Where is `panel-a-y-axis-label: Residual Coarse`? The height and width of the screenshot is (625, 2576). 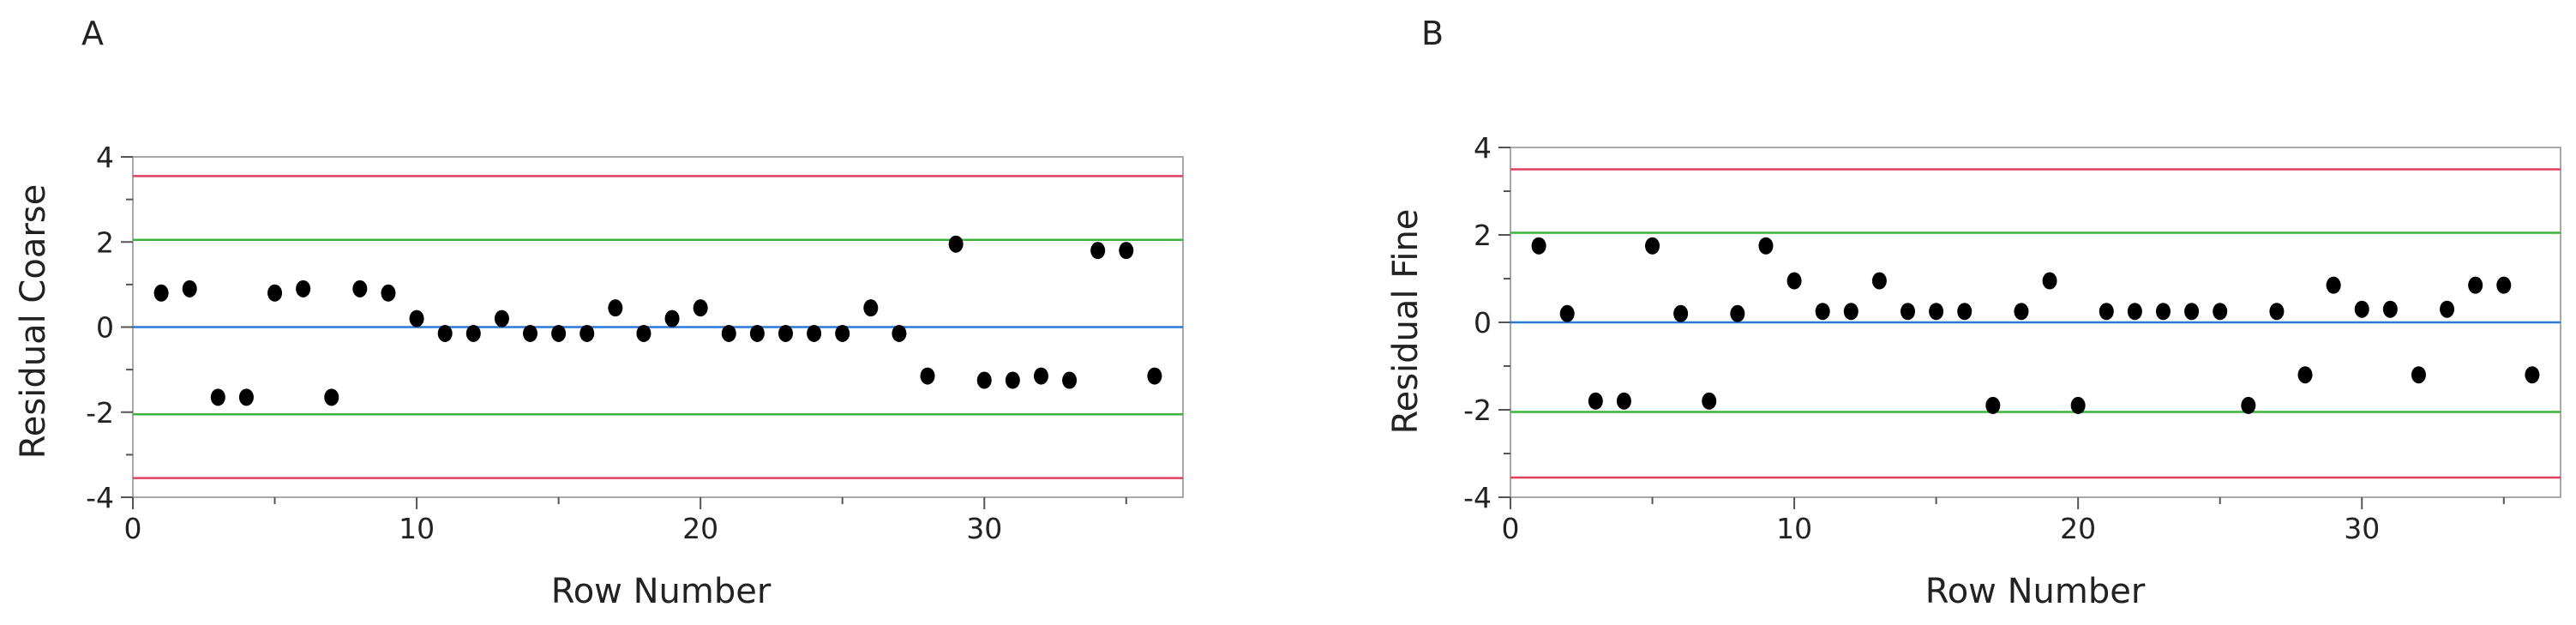
panel-a-y-axis-label: Residual Coarse is located at coordinates (33, 321).